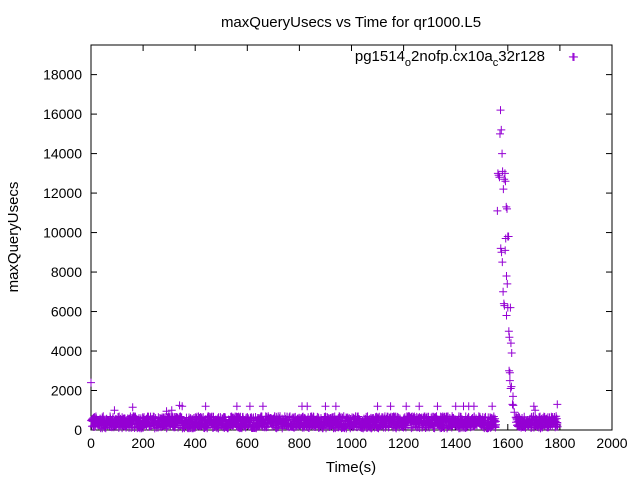 Image resolution: width=640 pixels, height=480 pixels. I want to click on x-tick-label: 1800, so click(559, 443).